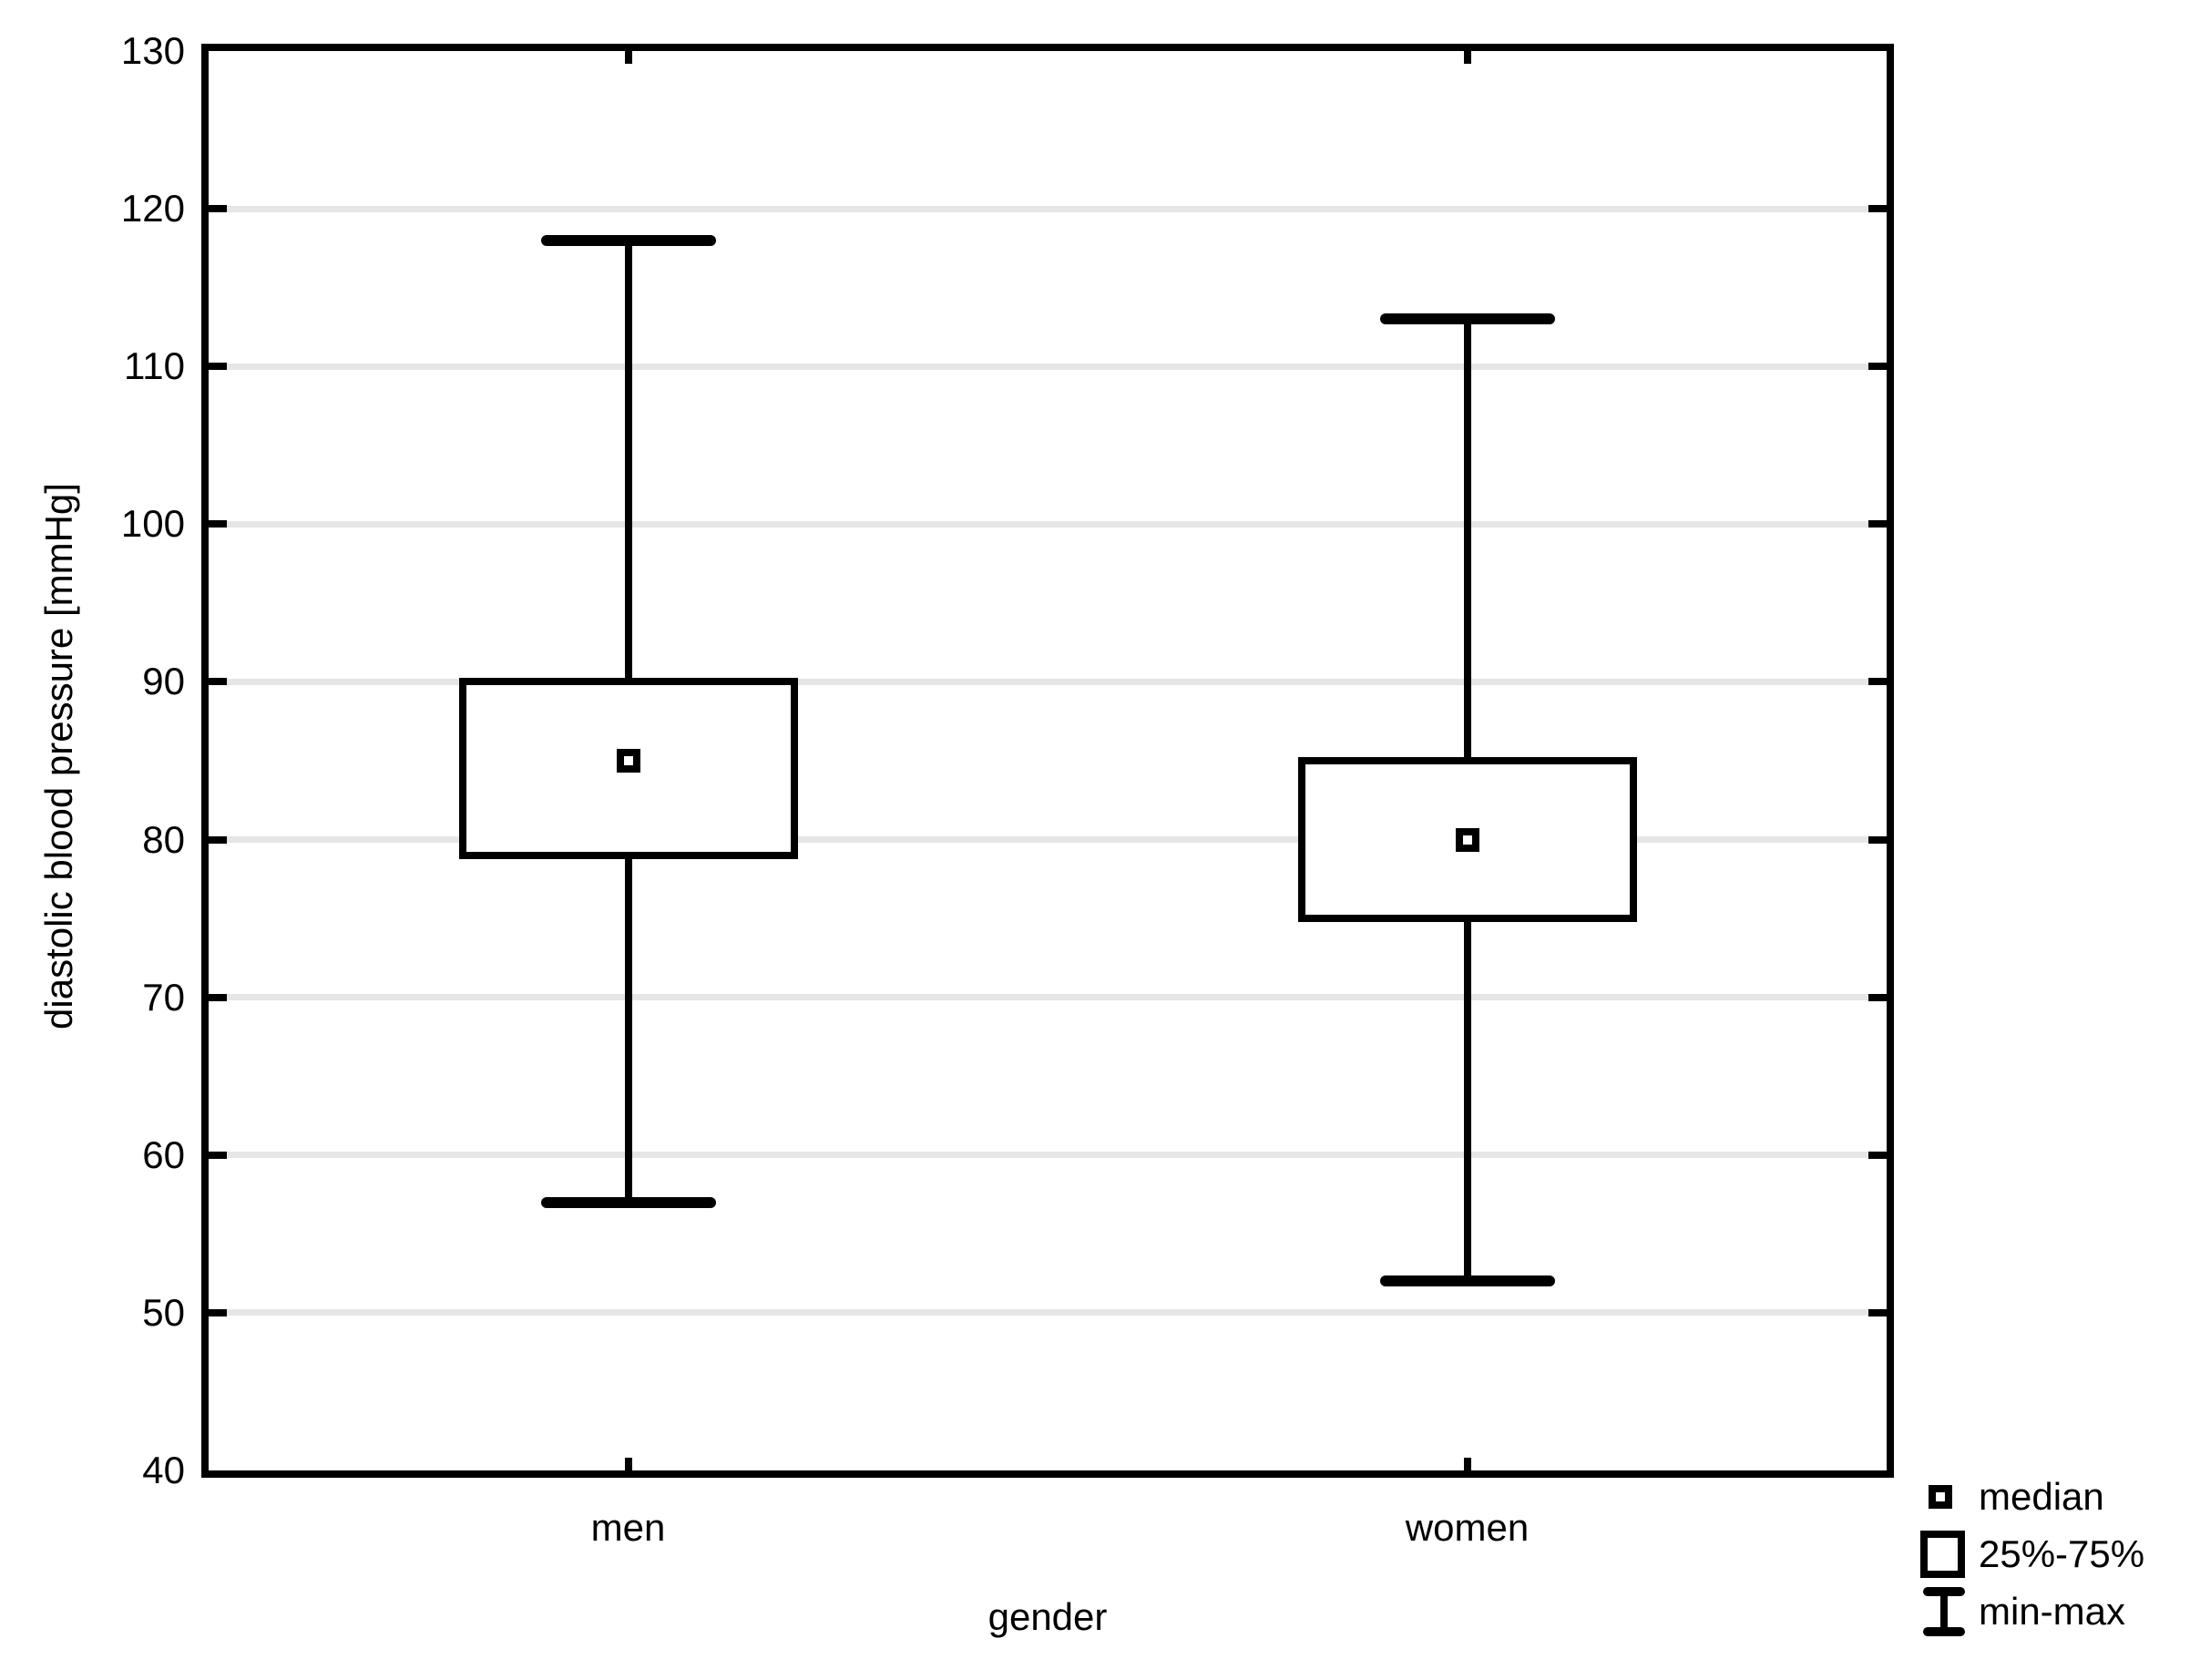 The height and width of the screenshot is (1680, 2200). Describe the element at coordinates (2062, 1553) in the screenshot. I see `legend-iqr-label: 25%-75%` at that location.